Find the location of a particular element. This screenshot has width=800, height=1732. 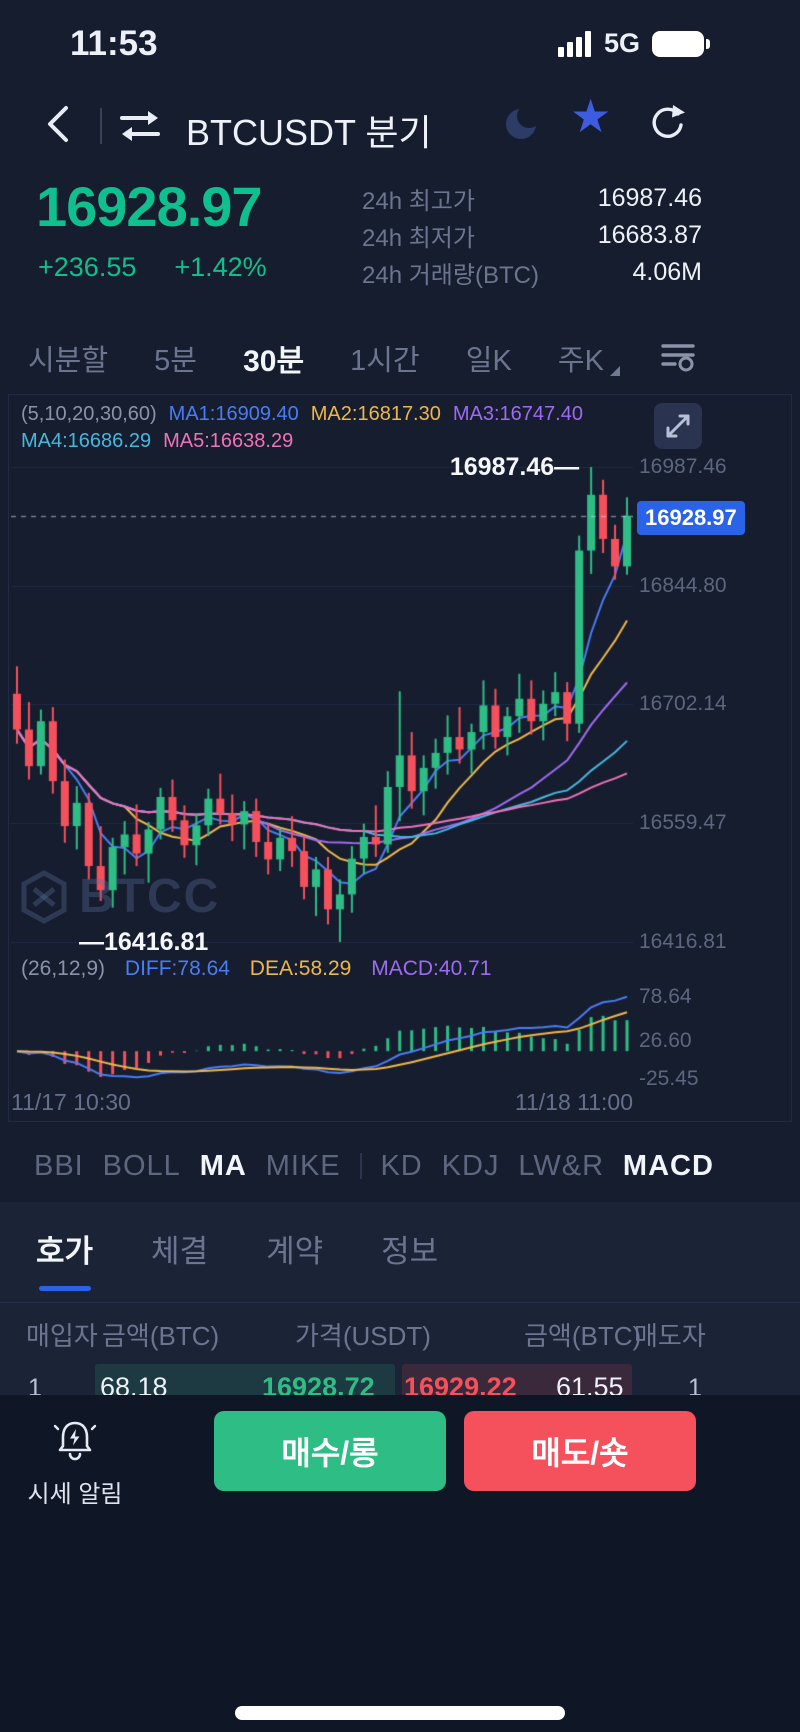

swap-pair-button is located at coordinates (140, 128).